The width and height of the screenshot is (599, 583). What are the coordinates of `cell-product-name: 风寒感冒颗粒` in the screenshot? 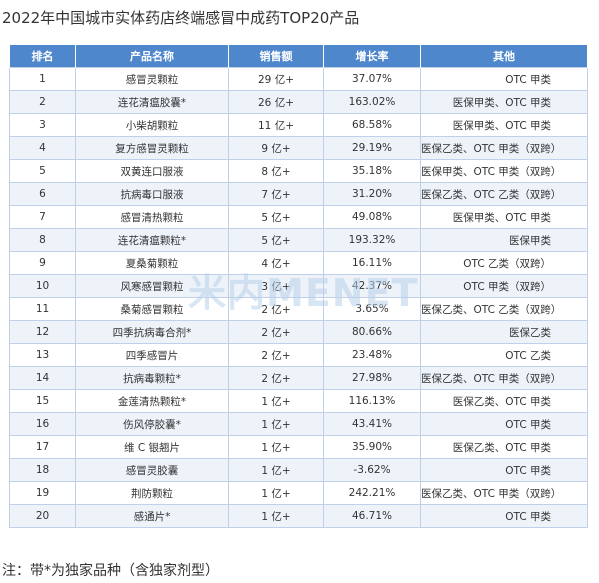 It's located at (152, 286).